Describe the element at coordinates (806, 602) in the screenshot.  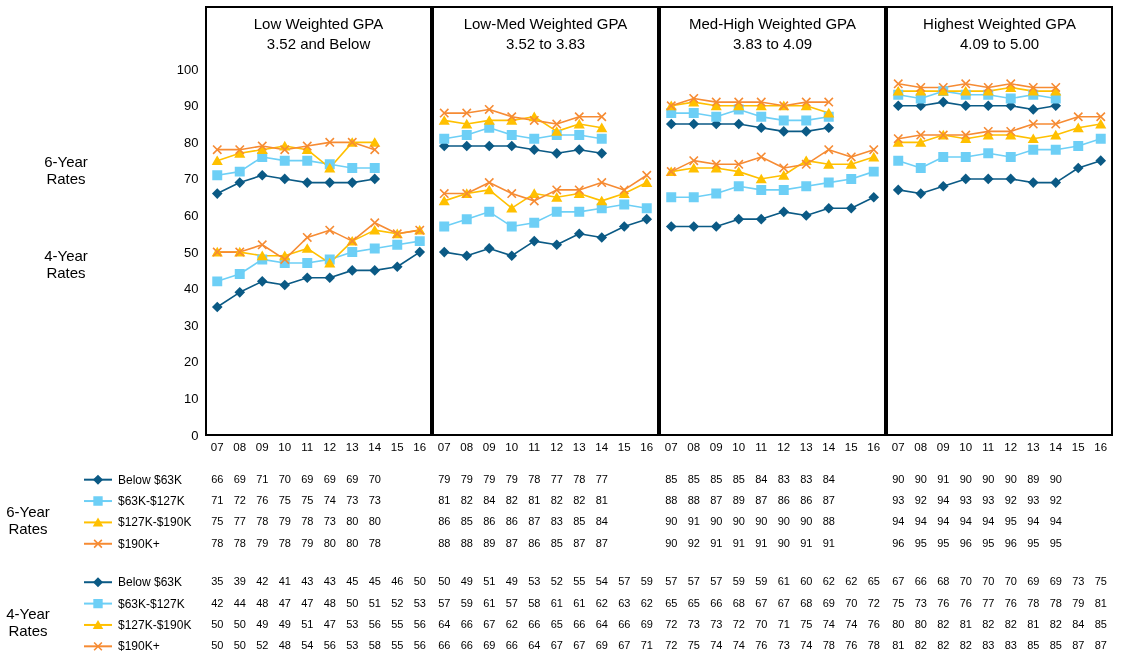
I see `data-label: 68` at that location.